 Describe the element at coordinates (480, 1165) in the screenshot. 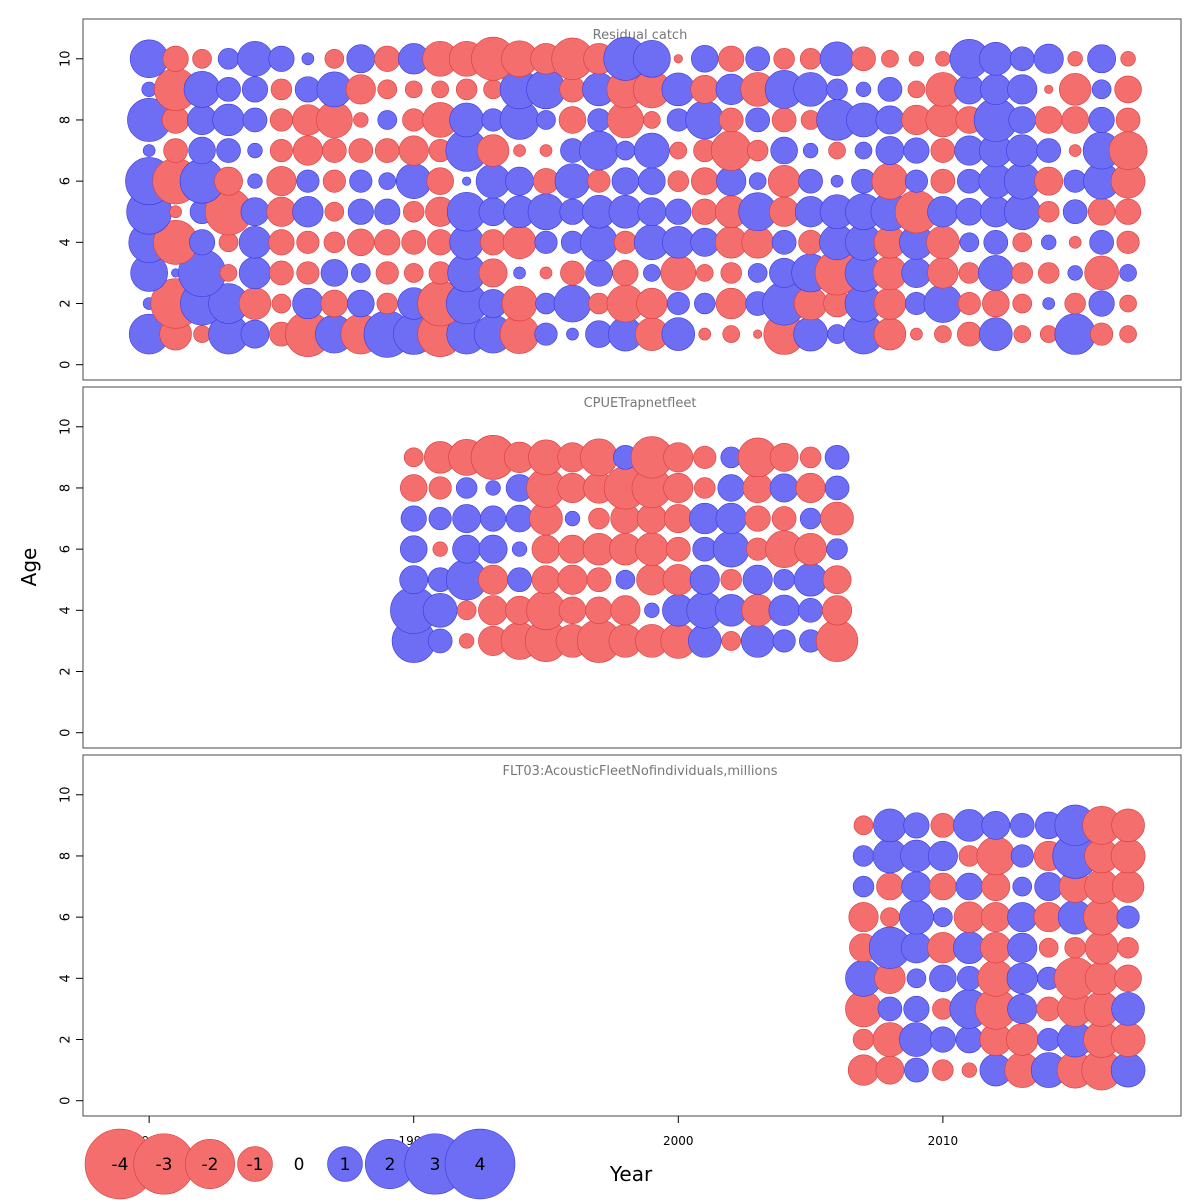

I see `legend-label: 4` at that location.